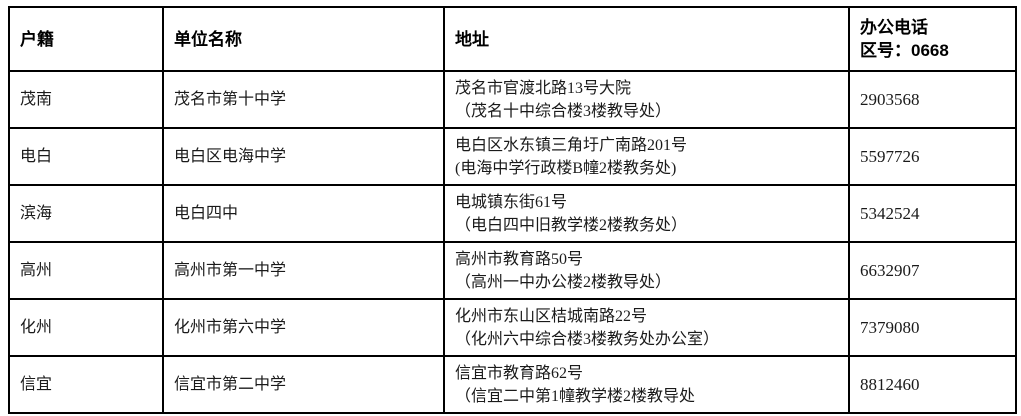 This screenshot has height=416, width=1021. I want to click on address-line2: （信宜二中第1幢教学楼2楼教导处, so click(575, 396).